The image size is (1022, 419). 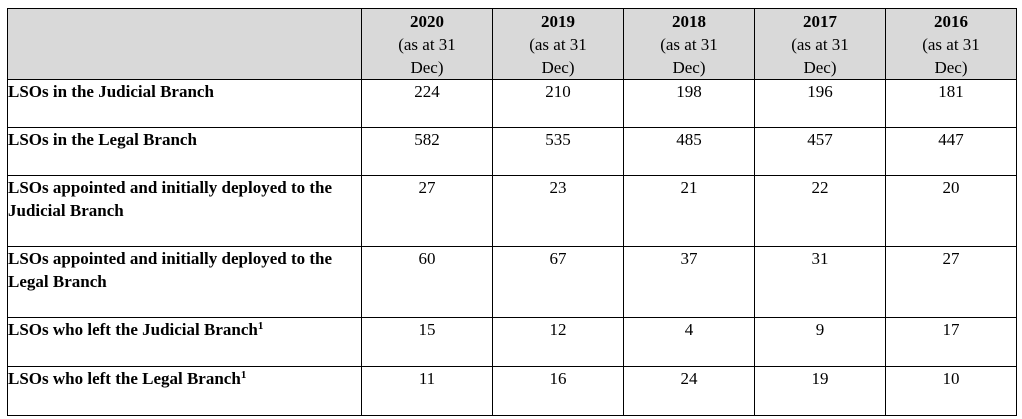 What do you see at coordinates (951, 103) in the screenshot?
I see `table-cell-2016: 181` at bounding box center [951, 103].